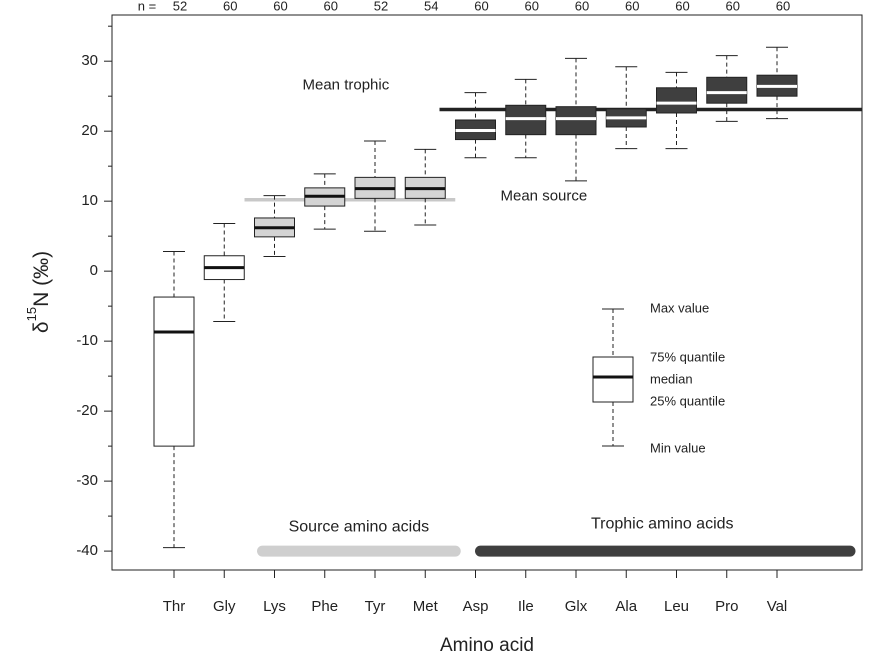  I want to click on legend-sample, so click(613, 377).